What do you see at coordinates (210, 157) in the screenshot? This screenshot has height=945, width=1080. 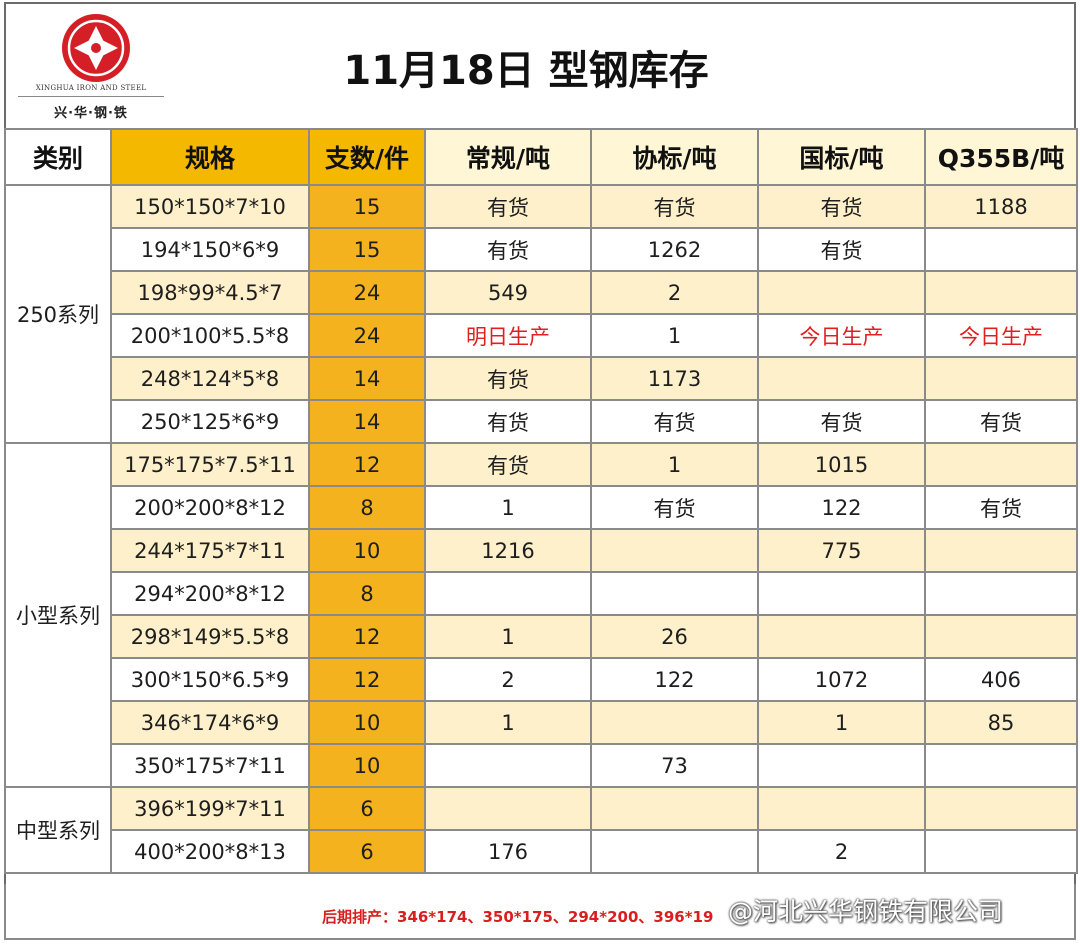 I see `column-header-spec: 规格` at bounding box center [210, 157].